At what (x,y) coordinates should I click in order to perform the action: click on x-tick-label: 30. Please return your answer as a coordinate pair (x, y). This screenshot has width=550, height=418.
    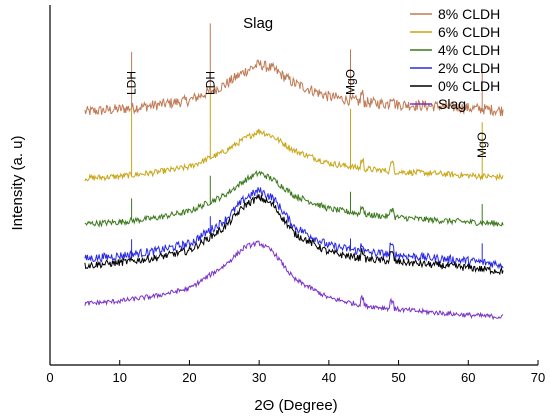
    Looking at the image, I should click on (259, 377).